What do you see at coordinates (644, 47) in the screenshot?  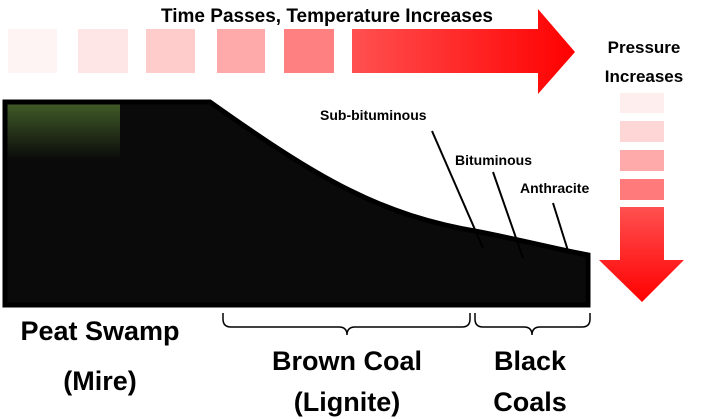 I see `pressure-label-line1: Pressure` at bounding box center [644, 47].